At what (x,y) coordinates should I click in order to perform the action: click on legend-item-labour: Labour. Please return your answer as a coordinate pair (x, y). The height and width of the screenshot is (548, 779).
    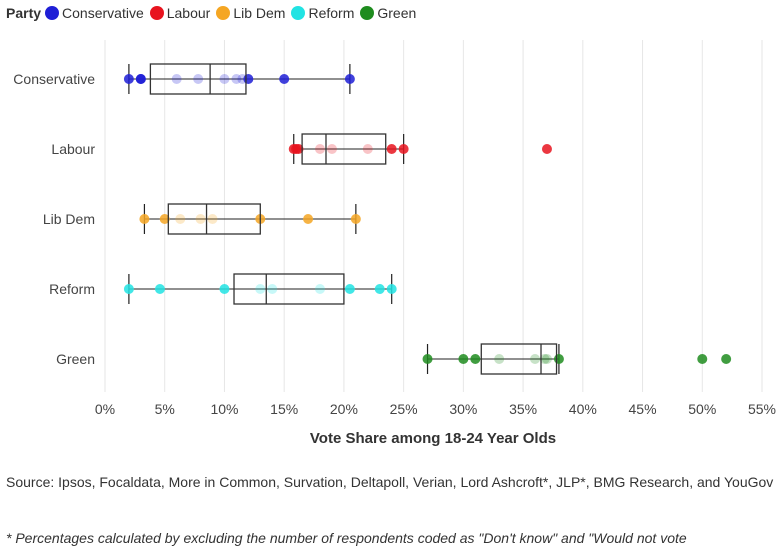
    Looking at the image, I should click on (180, 13).